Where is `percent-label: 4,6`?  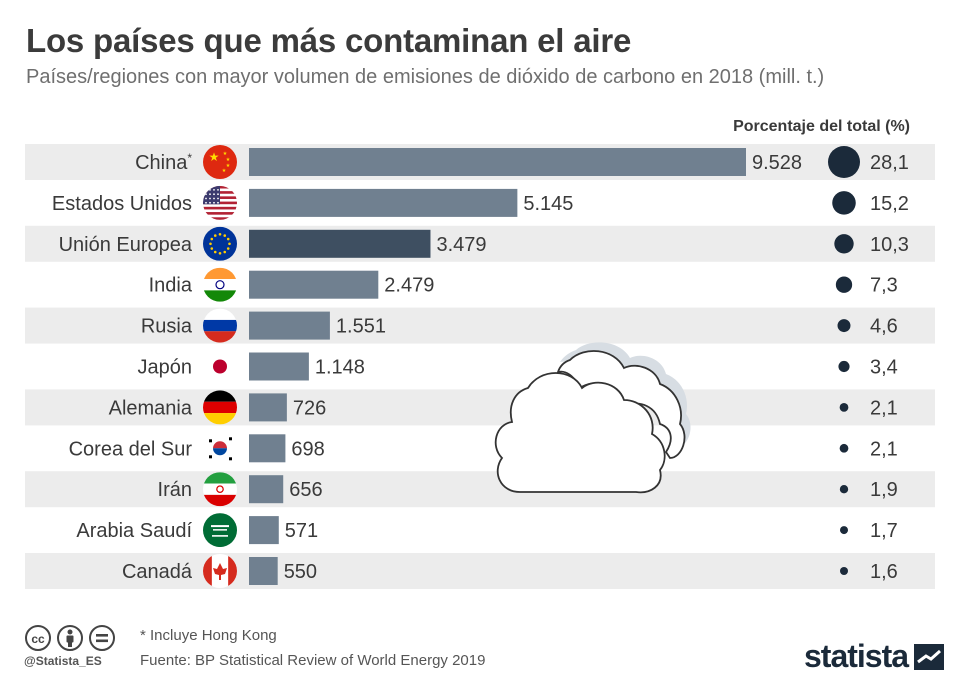
percent-label: 4,6 is located at coordinates (884, 327).